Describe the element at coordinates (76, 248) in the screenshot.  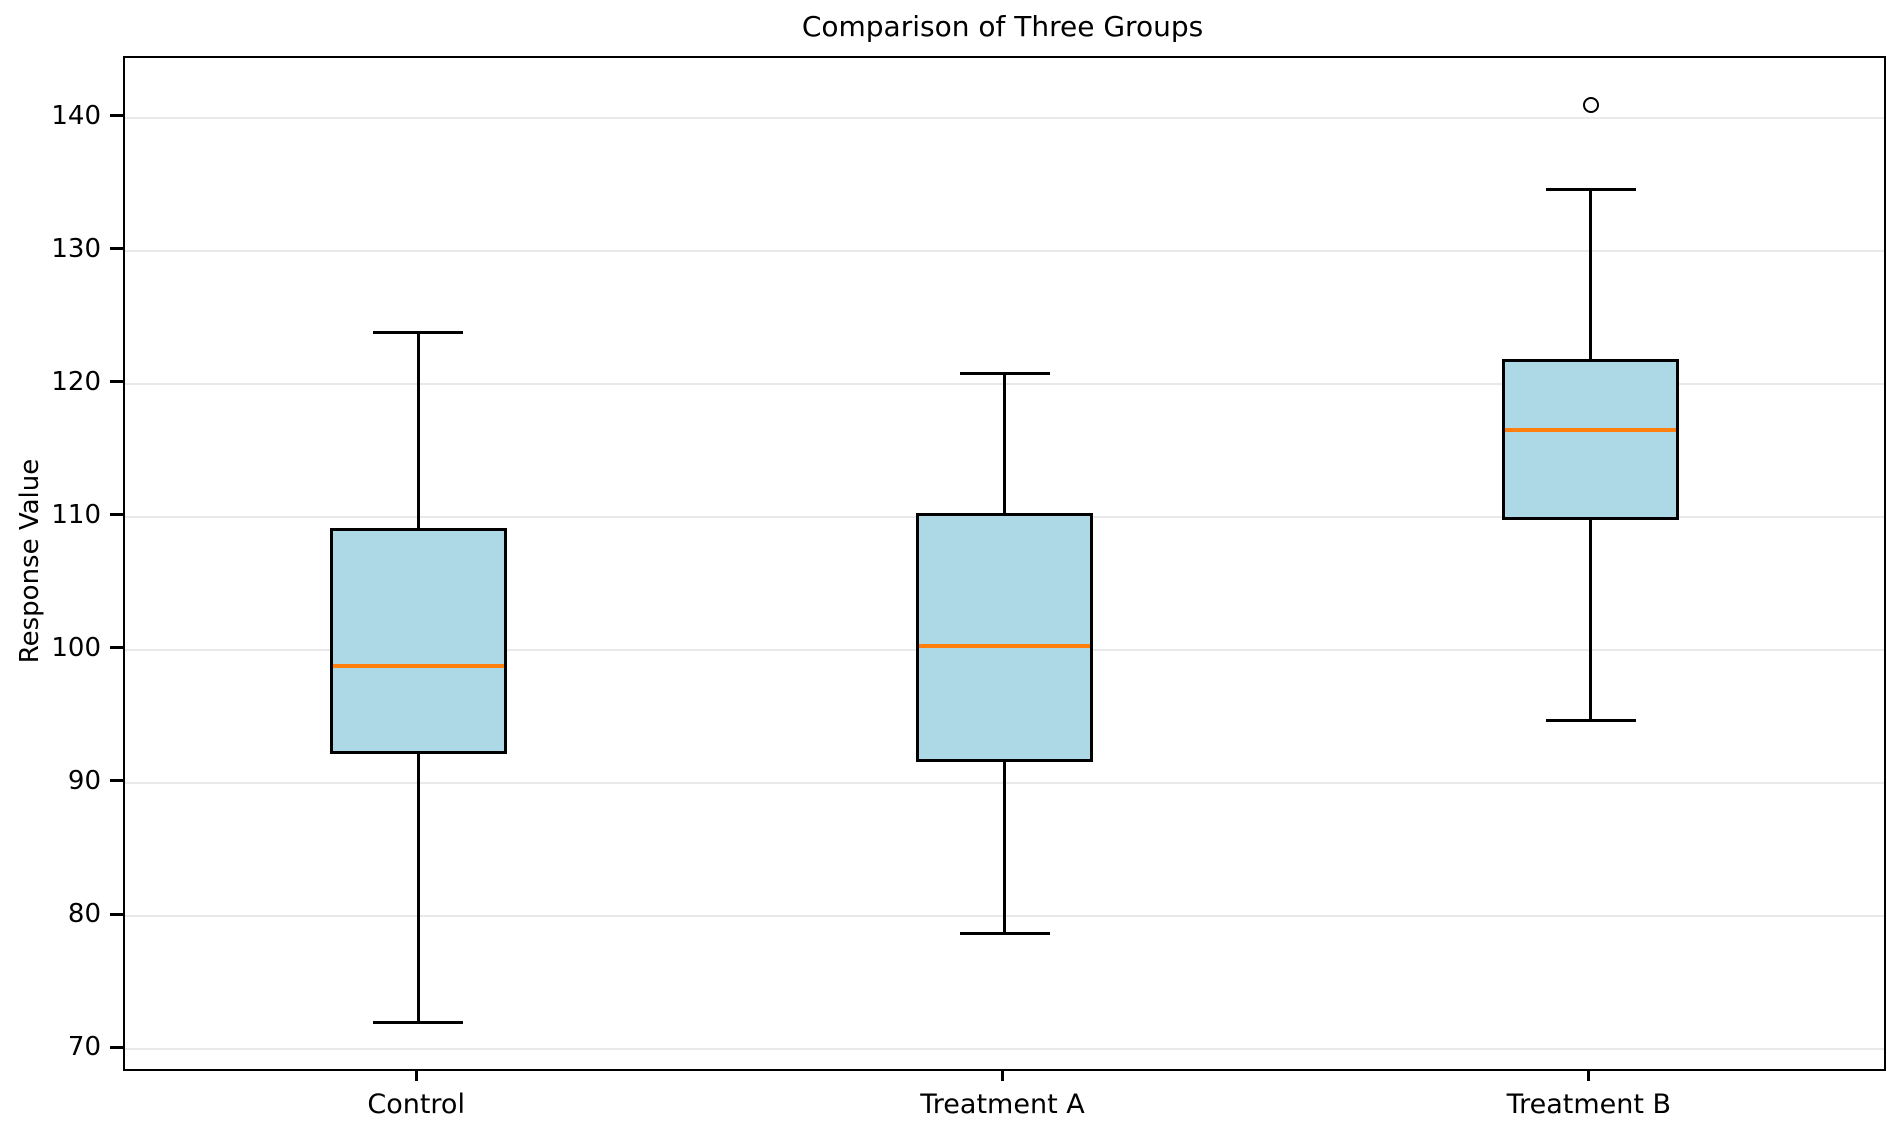
I see `y-tick-label: 130` at that location.